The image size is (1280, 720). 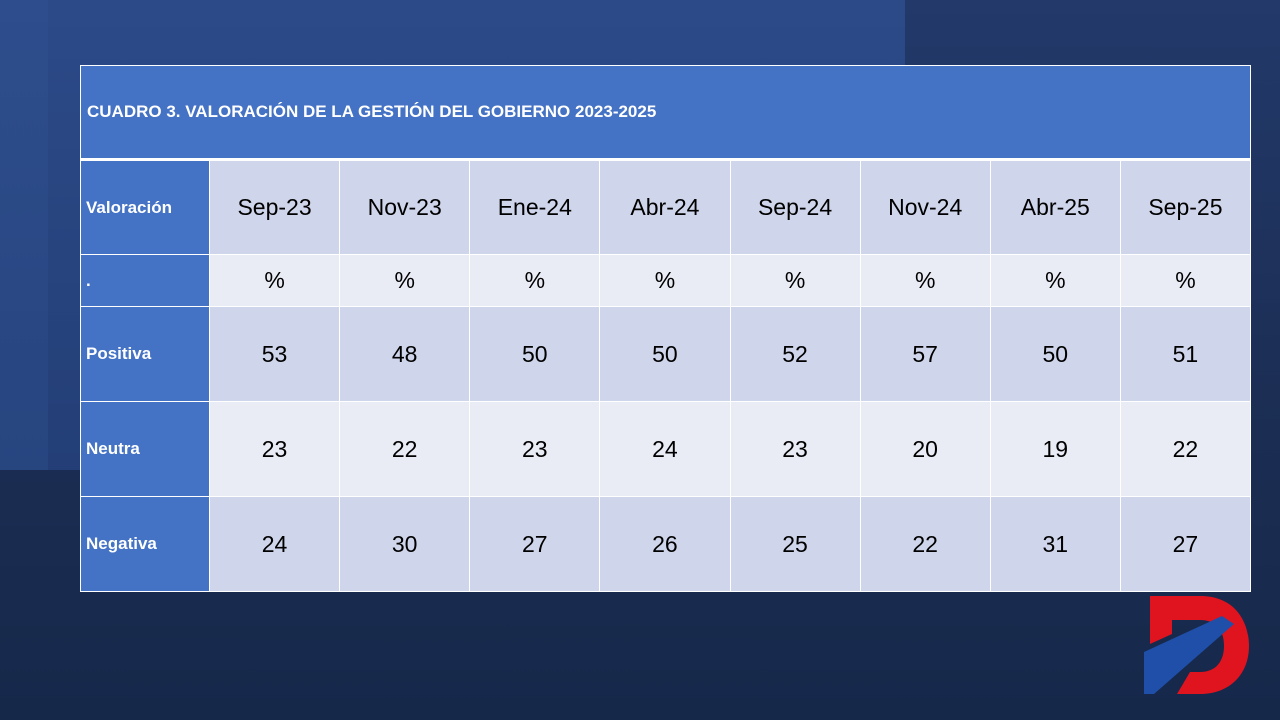 What do you see at coordinates (1185, 354) in the screenshot?
I see `cell: 51` at bounding box center [1185, 354].